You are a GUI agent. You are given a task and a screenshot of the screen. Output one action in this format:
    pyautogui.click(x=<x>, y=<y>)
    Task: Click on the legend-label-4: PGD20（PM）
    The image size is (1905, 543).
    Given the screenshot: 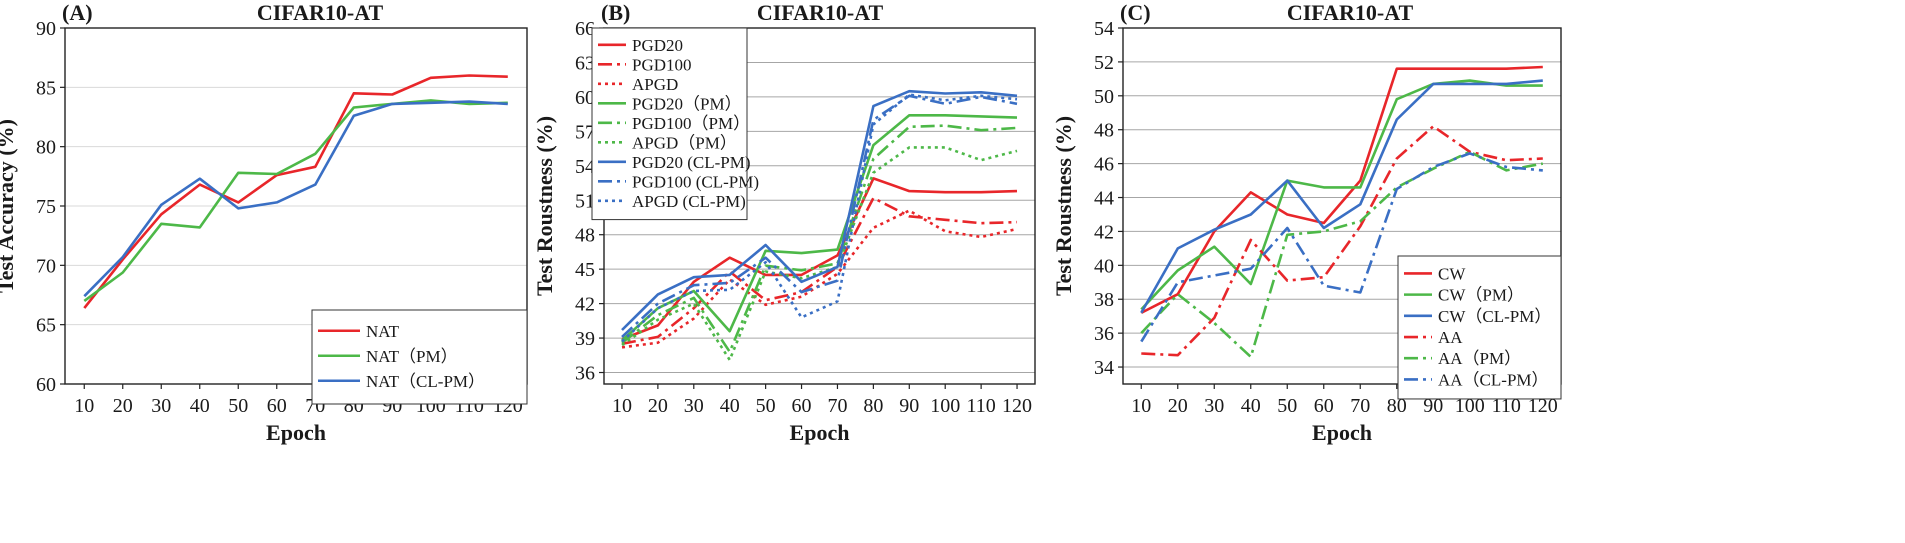 What is the action you would take?
    pyautogui.click(x=687, y=103)
    